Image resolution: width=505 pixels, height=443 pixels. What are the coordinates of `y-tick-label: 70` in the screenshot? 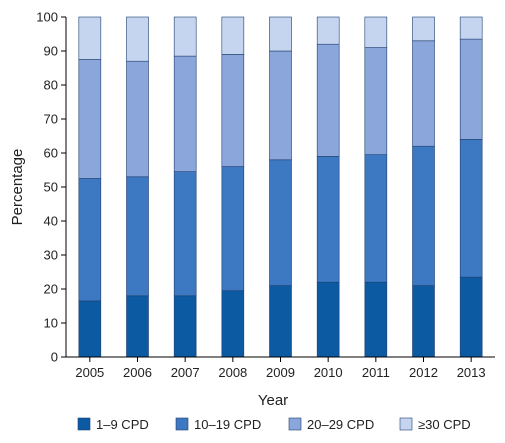 It's located at (51, 119).